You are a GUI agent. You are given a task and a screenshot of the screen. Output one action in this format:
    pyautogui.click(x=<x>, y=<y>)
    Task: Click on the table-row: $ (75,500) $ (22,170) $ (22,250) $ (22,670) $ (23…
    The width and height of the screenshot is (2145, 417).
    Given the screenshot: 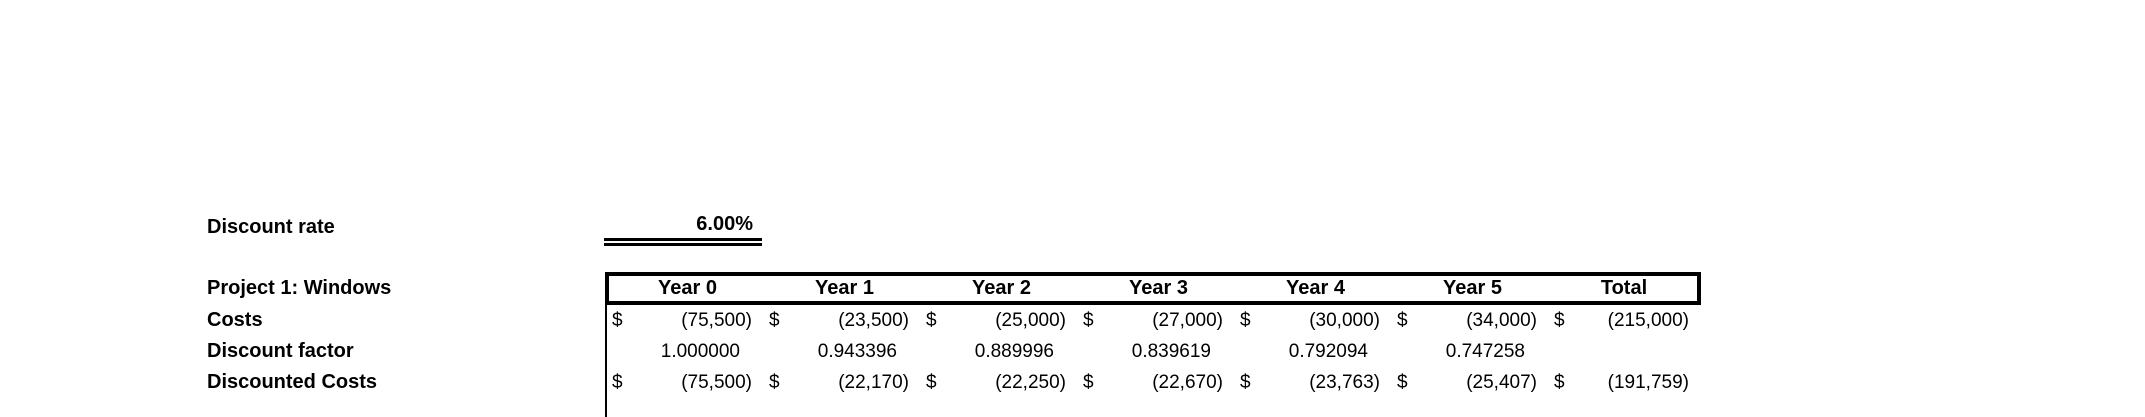 What is the action you would take?
    pyautogui.click(x=1154, y=382)
    